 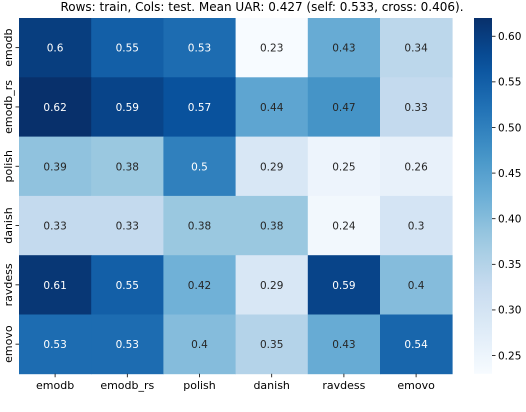 I want to click on cell-value-label: 0.6, so click(x=55, y=49).